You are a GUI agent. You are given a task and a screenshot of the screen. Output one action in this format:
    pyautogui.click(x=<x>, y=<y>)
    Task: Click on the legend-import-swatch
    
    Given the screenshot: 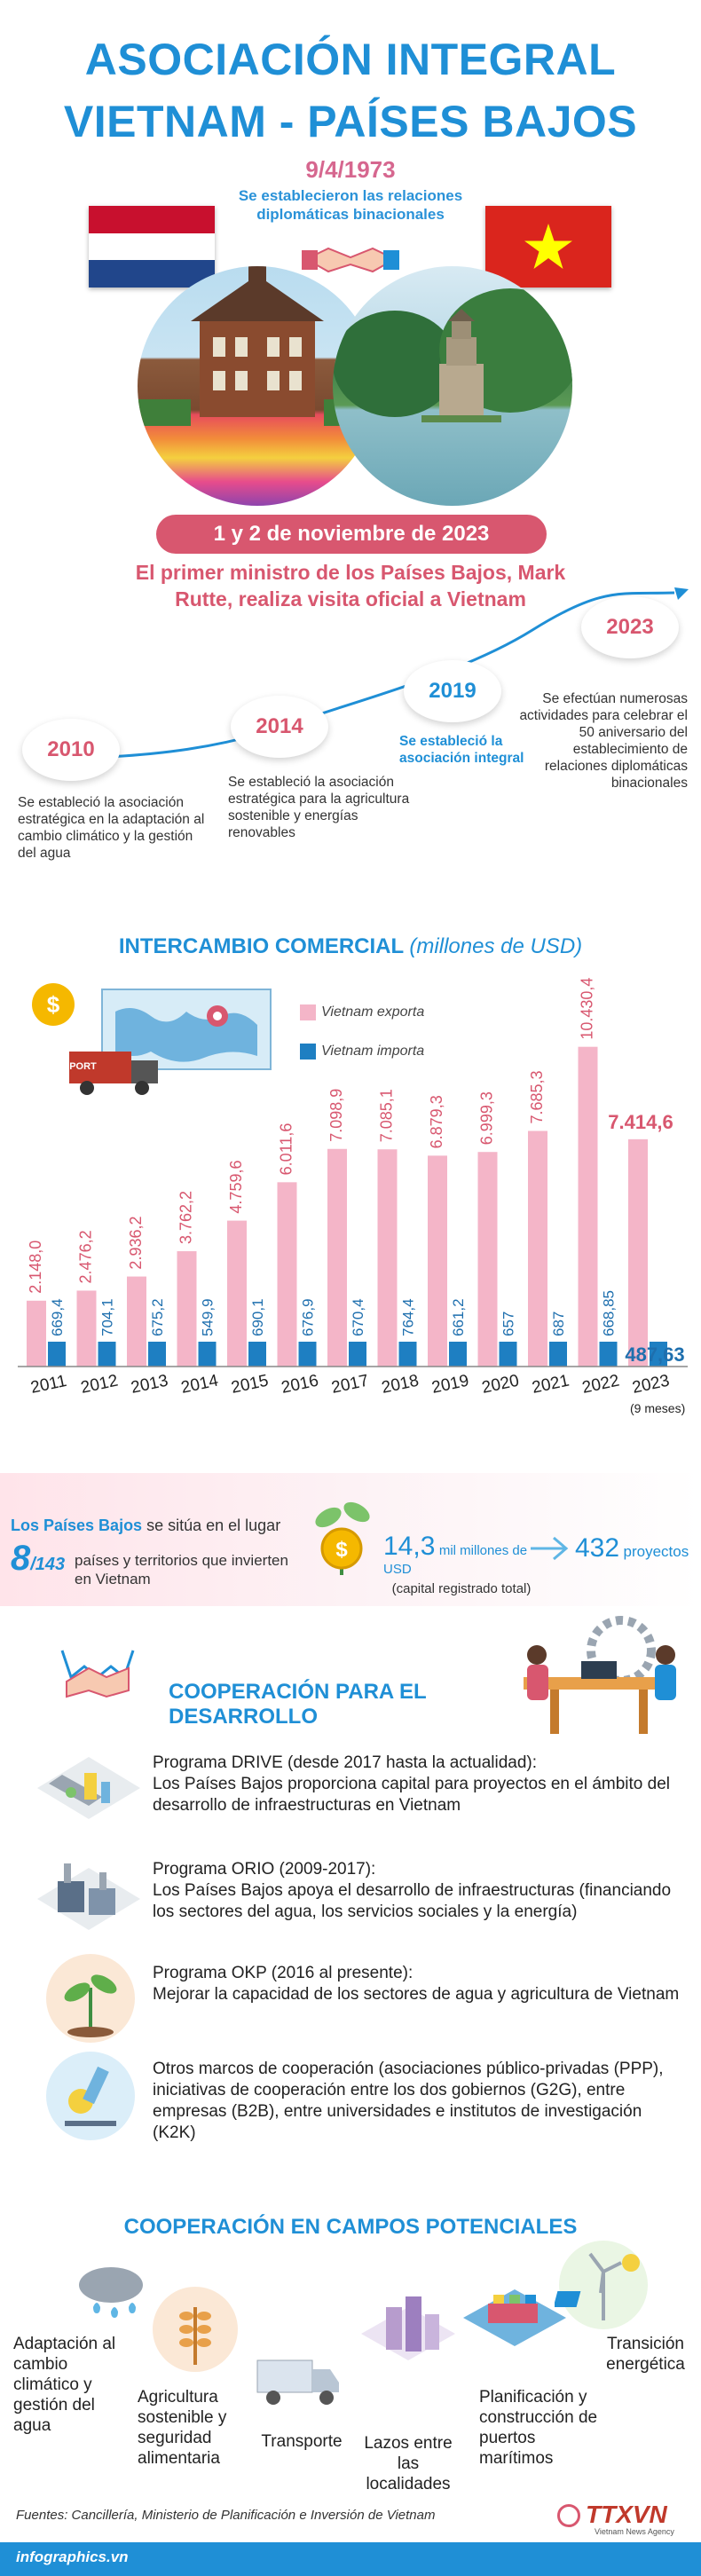 What is the action you would take?
    pyautogui.click(x=308, y=1052)
    